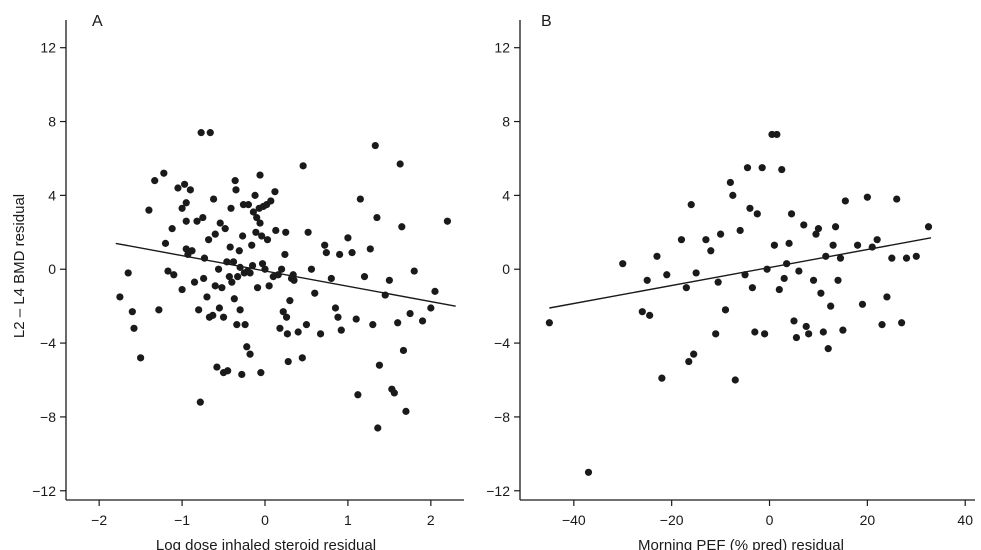 Image resolution: width=981 pixels, height=550 pixels. What do you see at coordinates (48, 343) in the screenshot?
I see `panel-a-y-tick-label: −4` at bounding box center [48, 343].